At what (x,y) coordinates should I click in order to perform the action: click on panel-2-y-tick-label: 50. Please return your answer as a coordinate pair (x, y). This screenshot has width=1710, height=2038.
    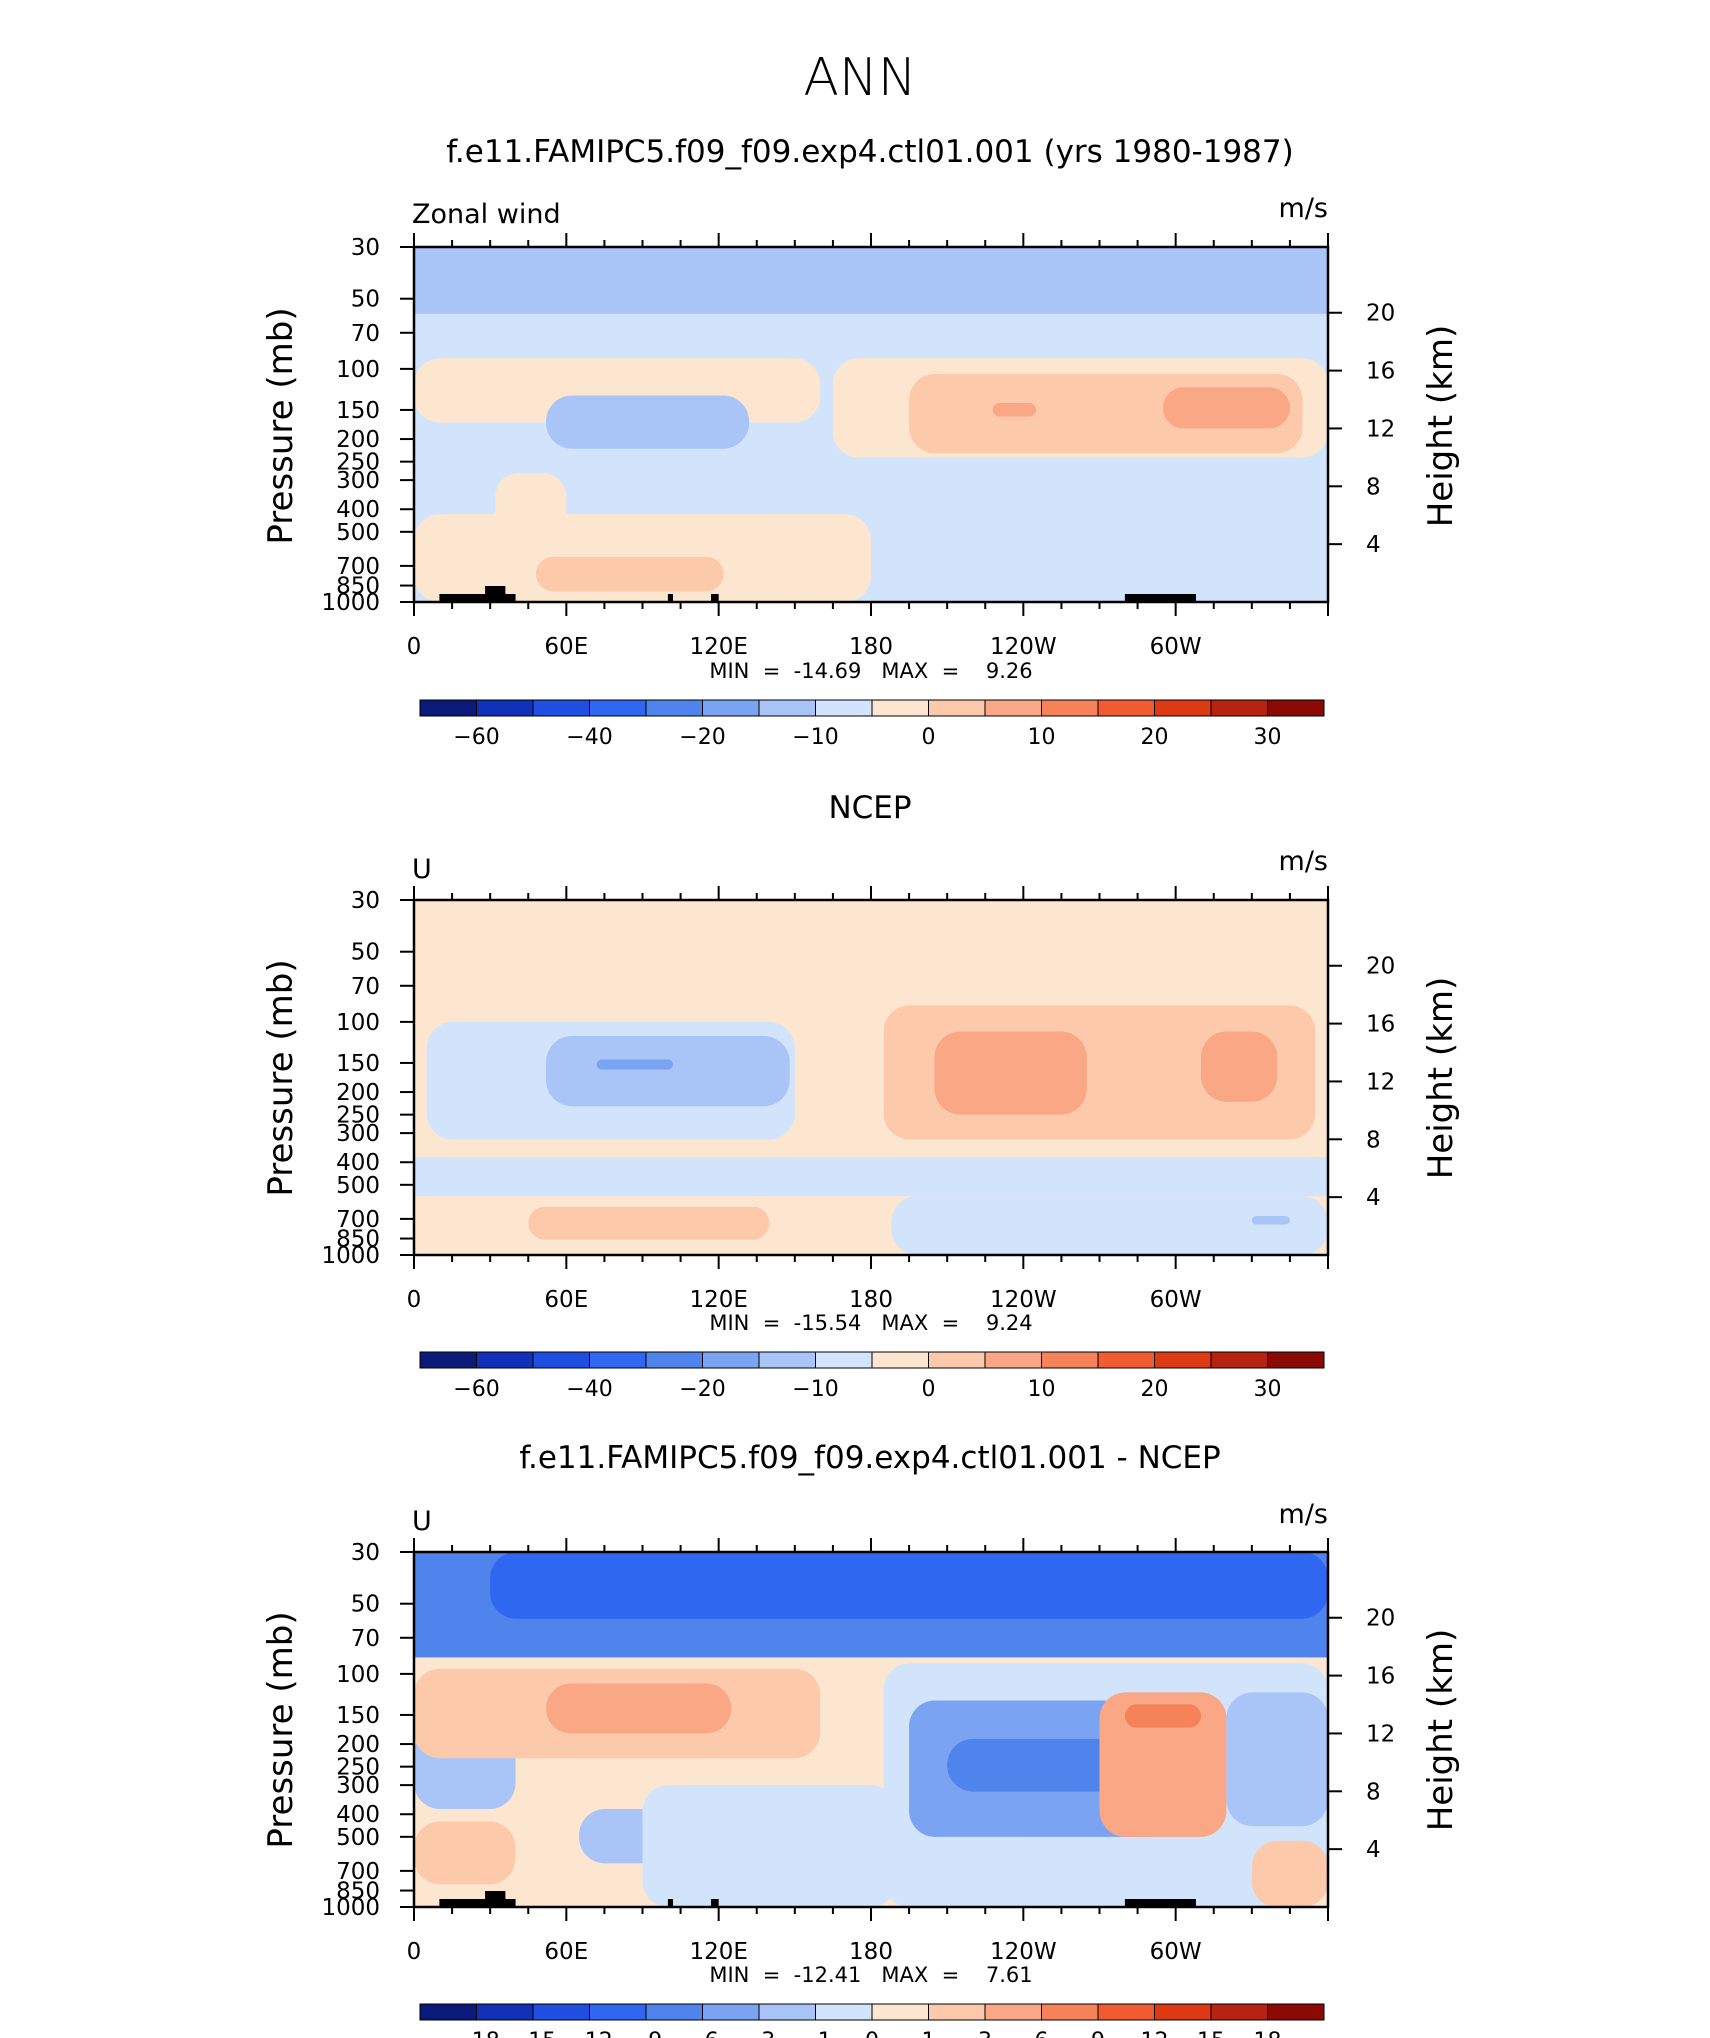
    Looking at the image, I should click on (365, 953).